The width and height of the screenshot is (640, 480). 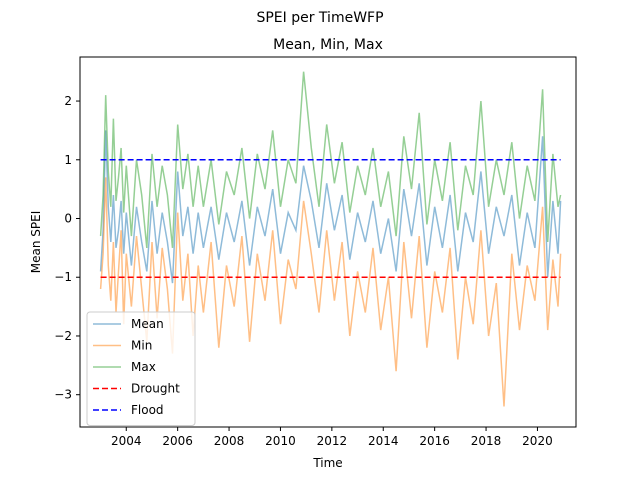 I want to click on x-tick-label: 2012, so click(x=332, y=441).